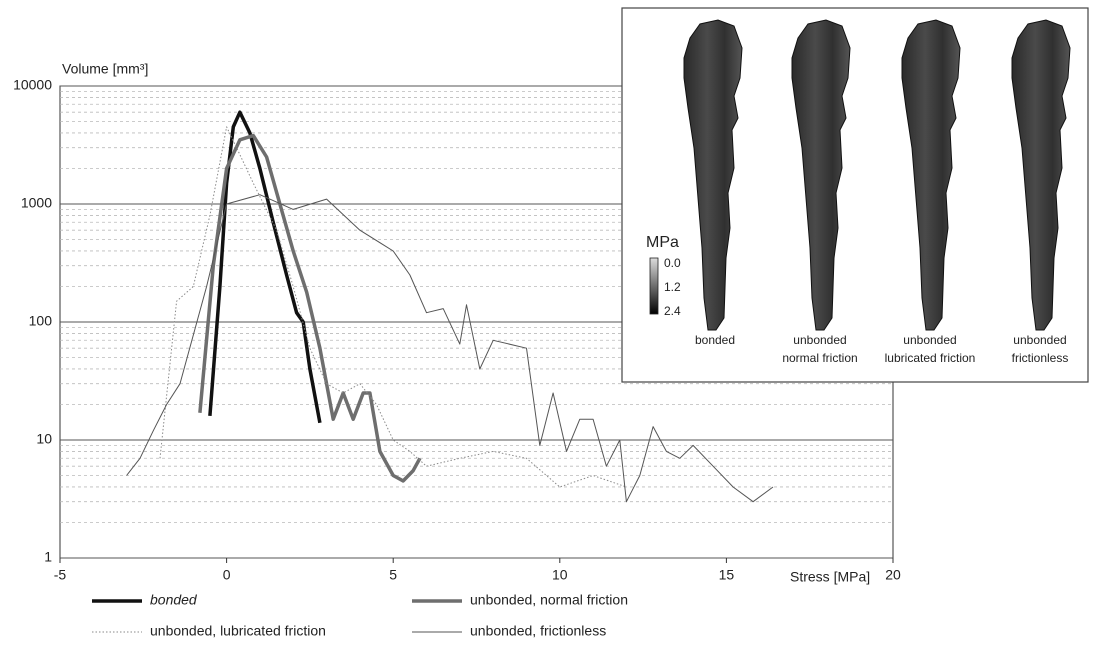  I want to click on inset-label: lubricated friction, so click(930, 358).